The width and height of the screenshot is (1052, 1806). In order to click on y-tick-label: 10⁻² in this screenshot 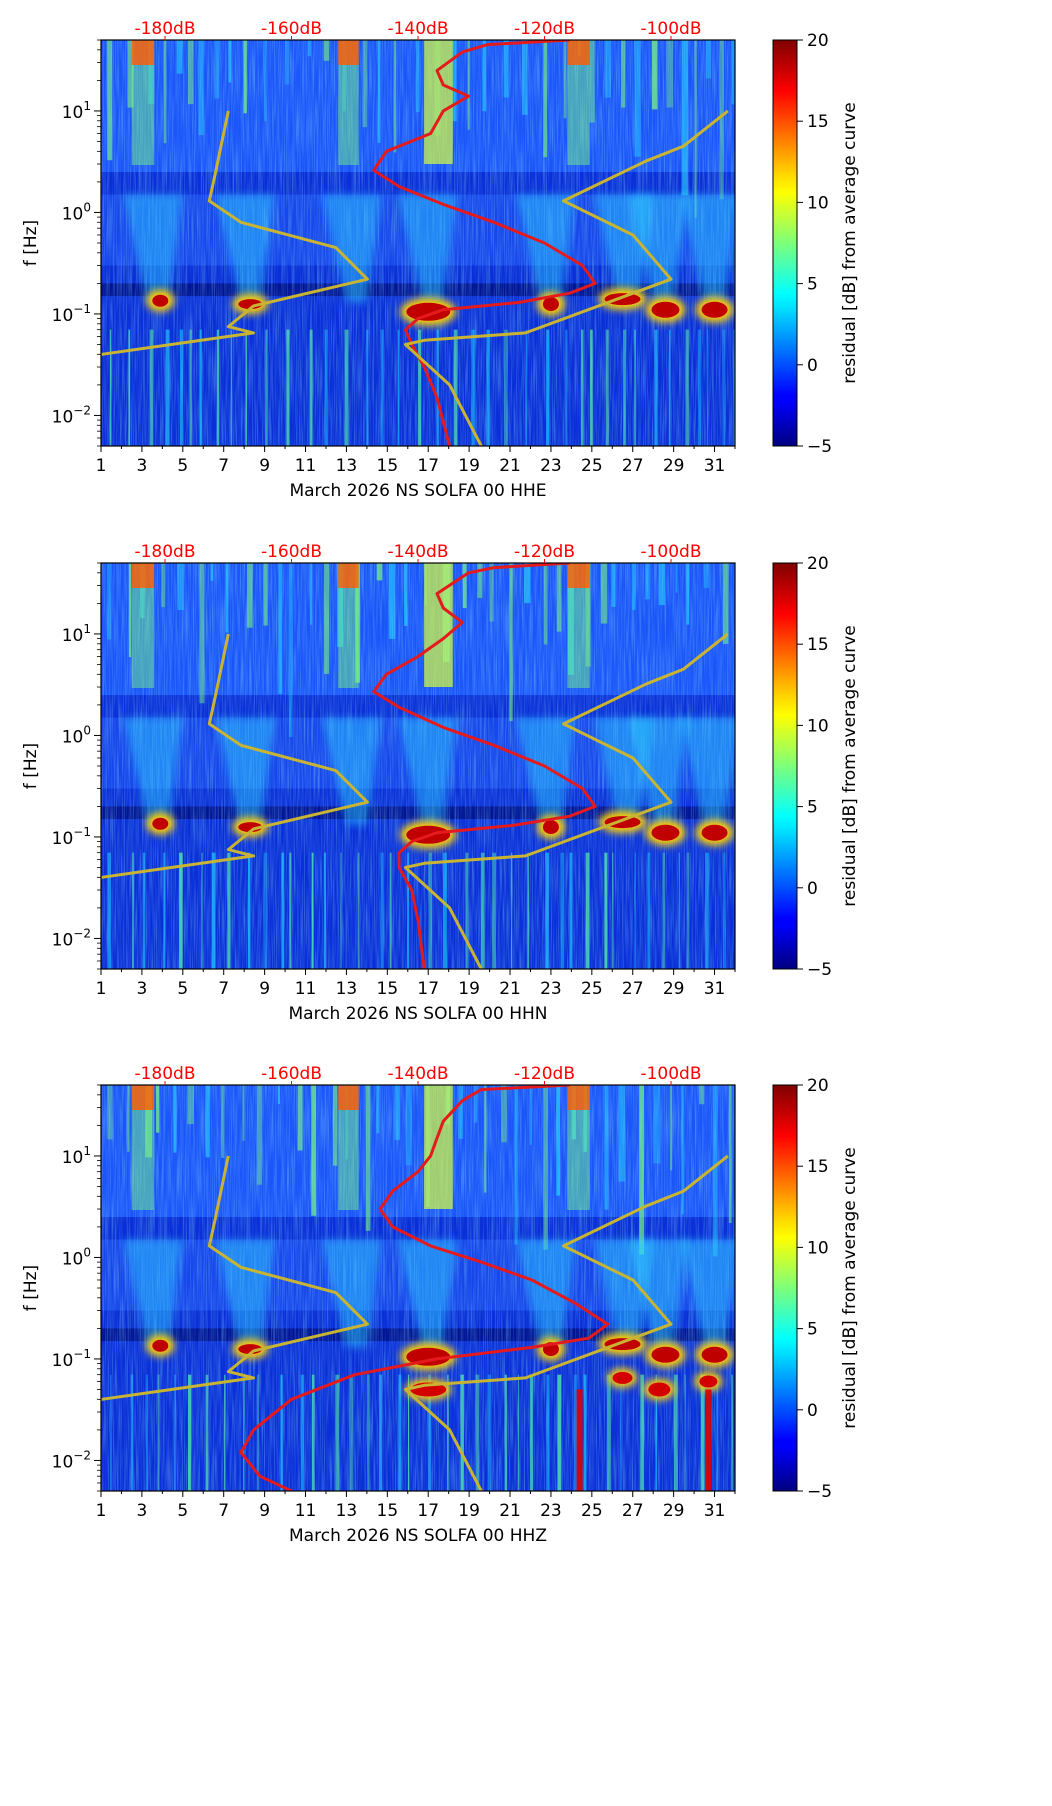, I will do `click(71, 415)`.